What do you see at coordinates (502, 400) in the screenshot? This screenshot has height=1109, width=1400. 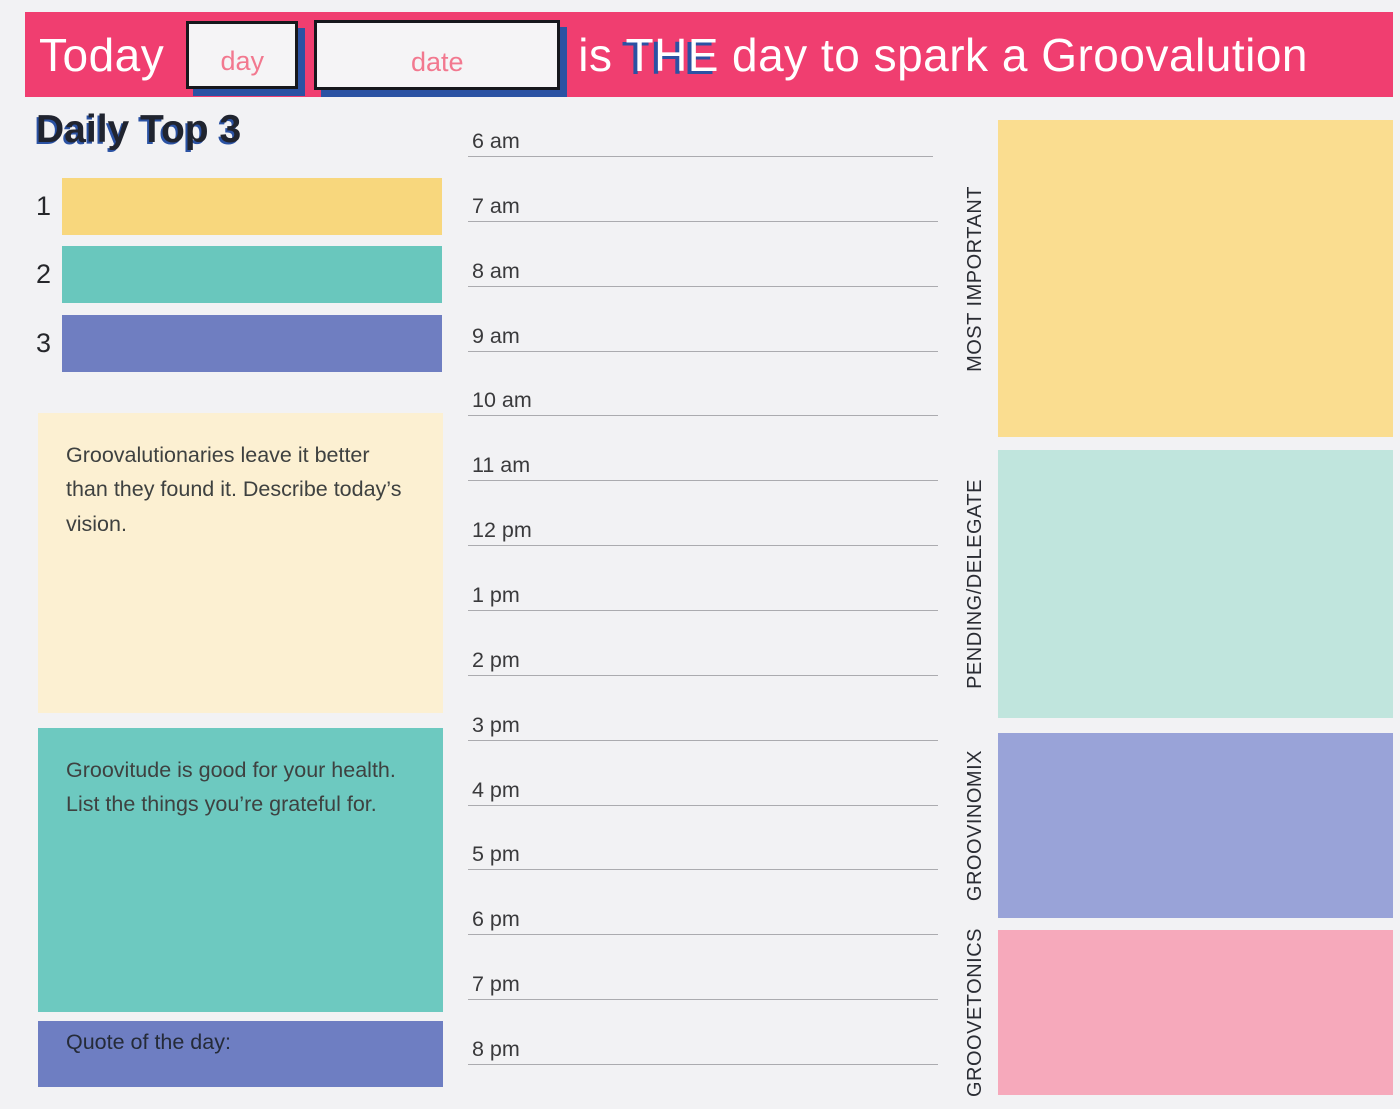 I see `time-label: 10 am` at bounding box center [502, 400].